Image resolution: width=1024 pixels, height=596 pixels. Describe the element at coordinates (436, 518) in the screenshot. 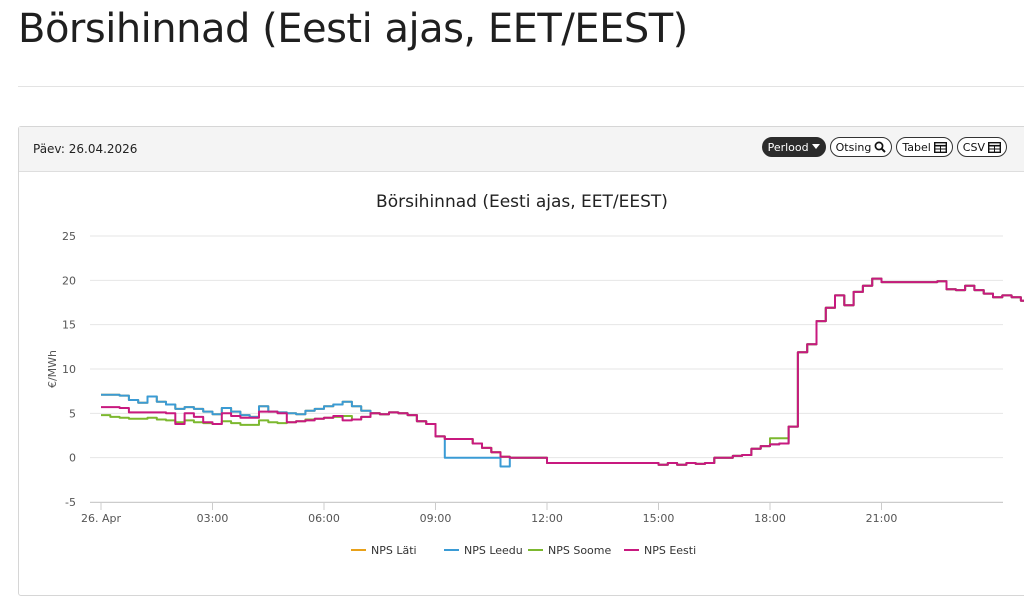

I see `x-tick-label: 09:00` at that location.